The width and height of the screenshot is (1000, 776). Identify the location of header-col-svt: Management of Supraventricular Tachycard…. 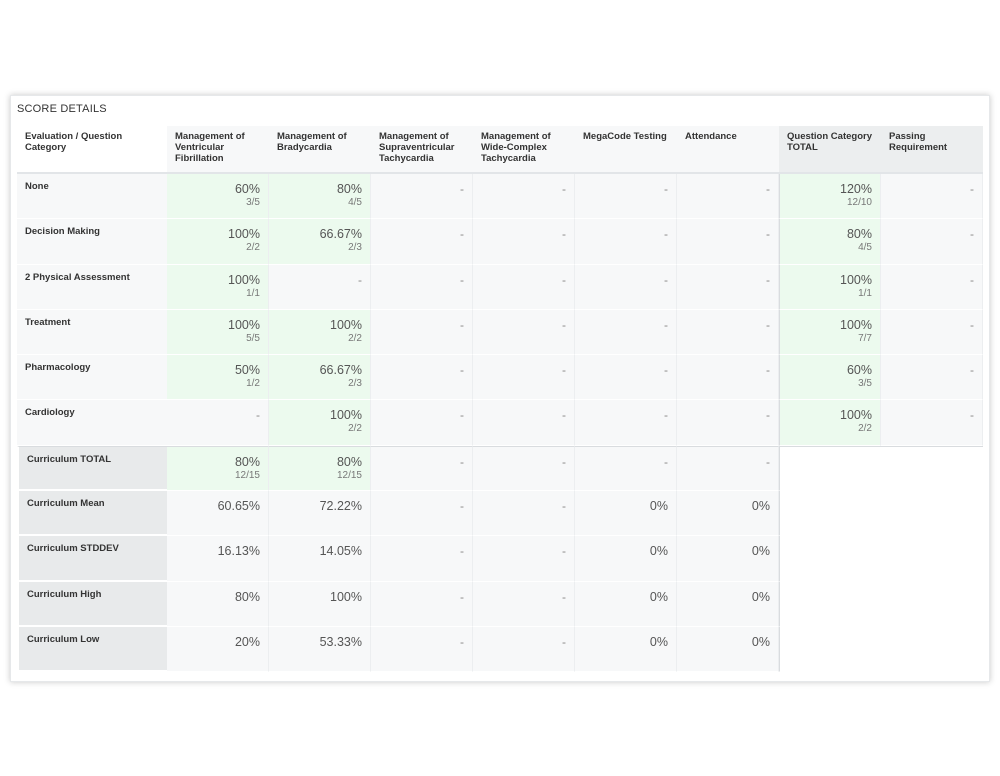
(422, 150).